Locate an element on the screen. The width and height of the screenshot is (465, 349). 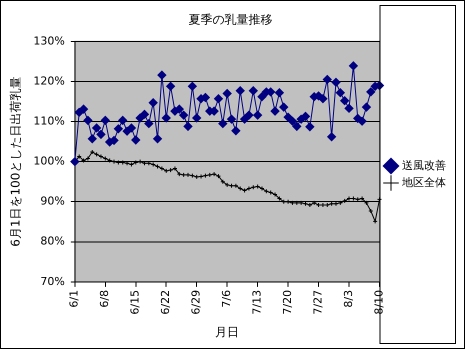
y-tick-label: 70% is located at coordinates (52, 281).